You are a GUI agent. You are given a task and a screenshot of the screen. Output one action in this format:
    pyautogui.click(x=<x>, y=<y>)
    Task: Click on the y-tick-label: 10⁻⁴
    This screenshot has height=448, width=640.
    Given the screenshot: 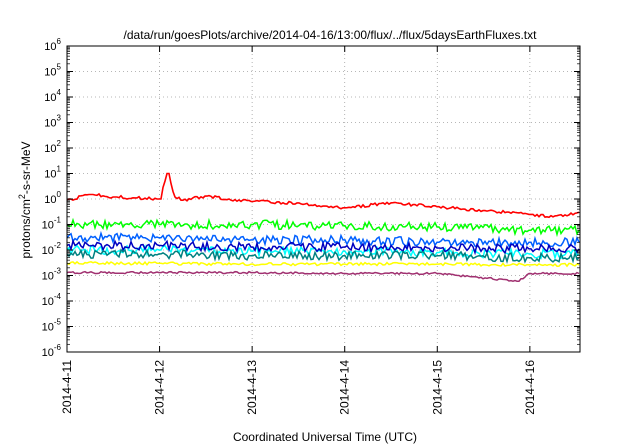 What is the action you would take?
    pyautogui.click(x=52, y=300)
    